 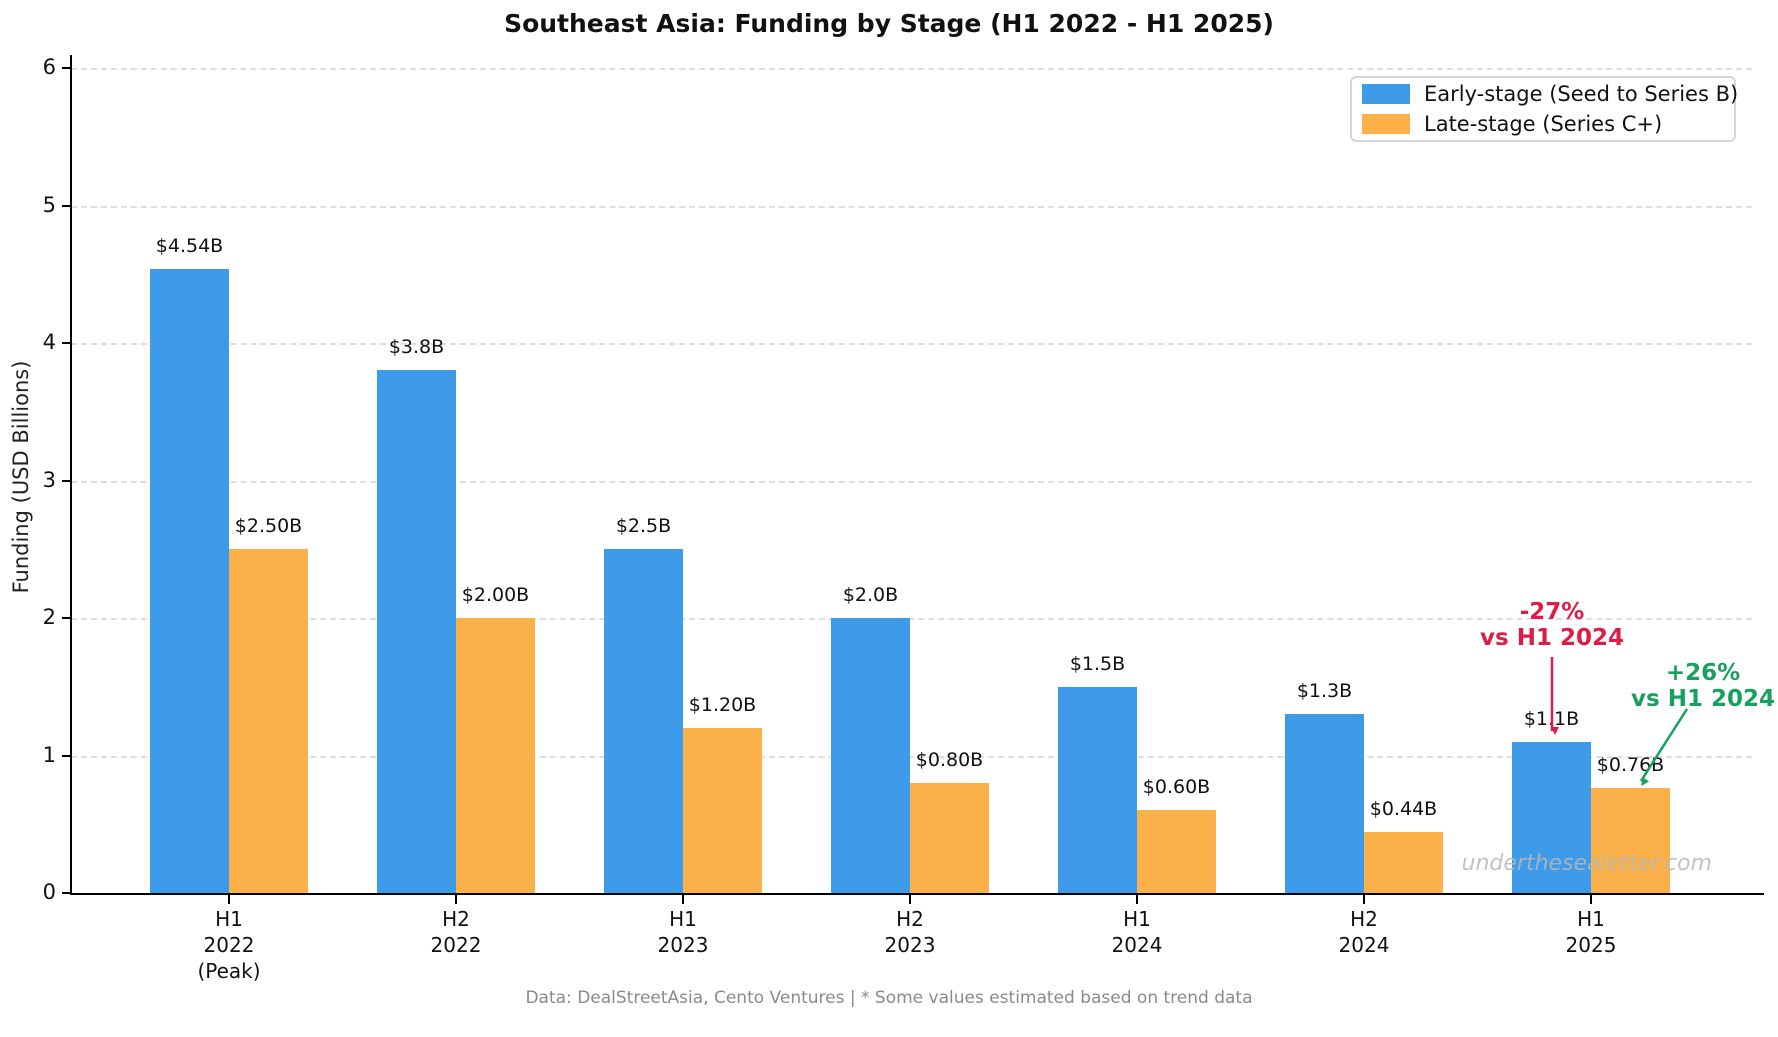 I want to click on x-tick-label-2: H1 2023, so click(x=683, y=932).